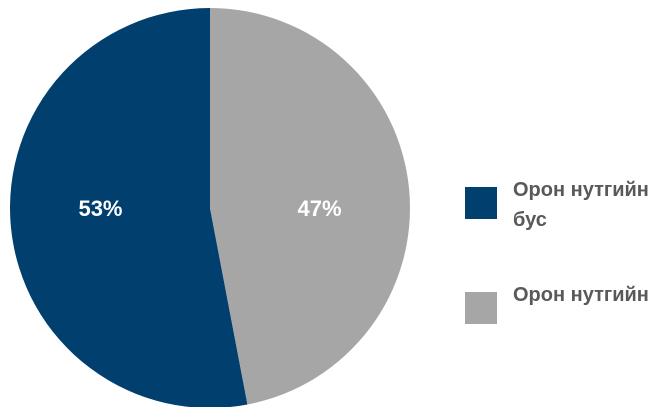  What do you see at coordinates (581, 295) in the screenshot?
I see `legend-label-local: Орон нутгийн` at bounding box center [581, 295].